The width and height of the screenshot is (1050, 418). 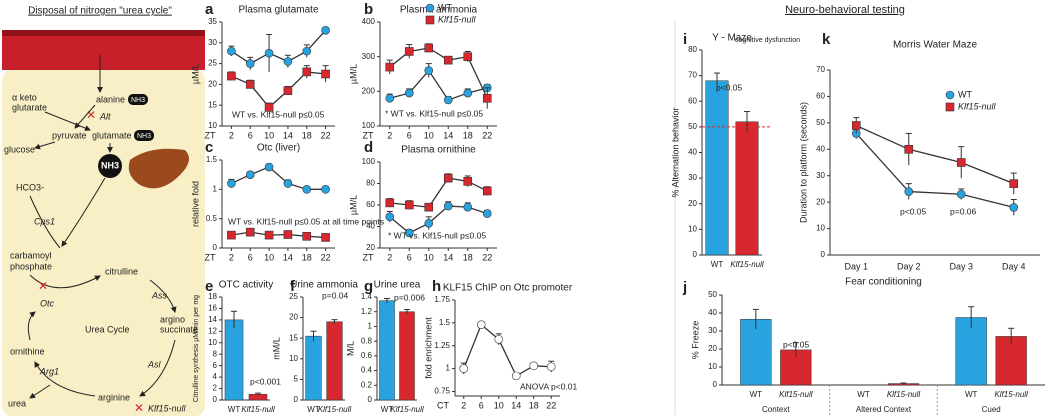 What do you see at coordinates (845, 10) in the screenshot?
I see `section-title: Neuro-behavioral testing` at bounding box center [845, 10].